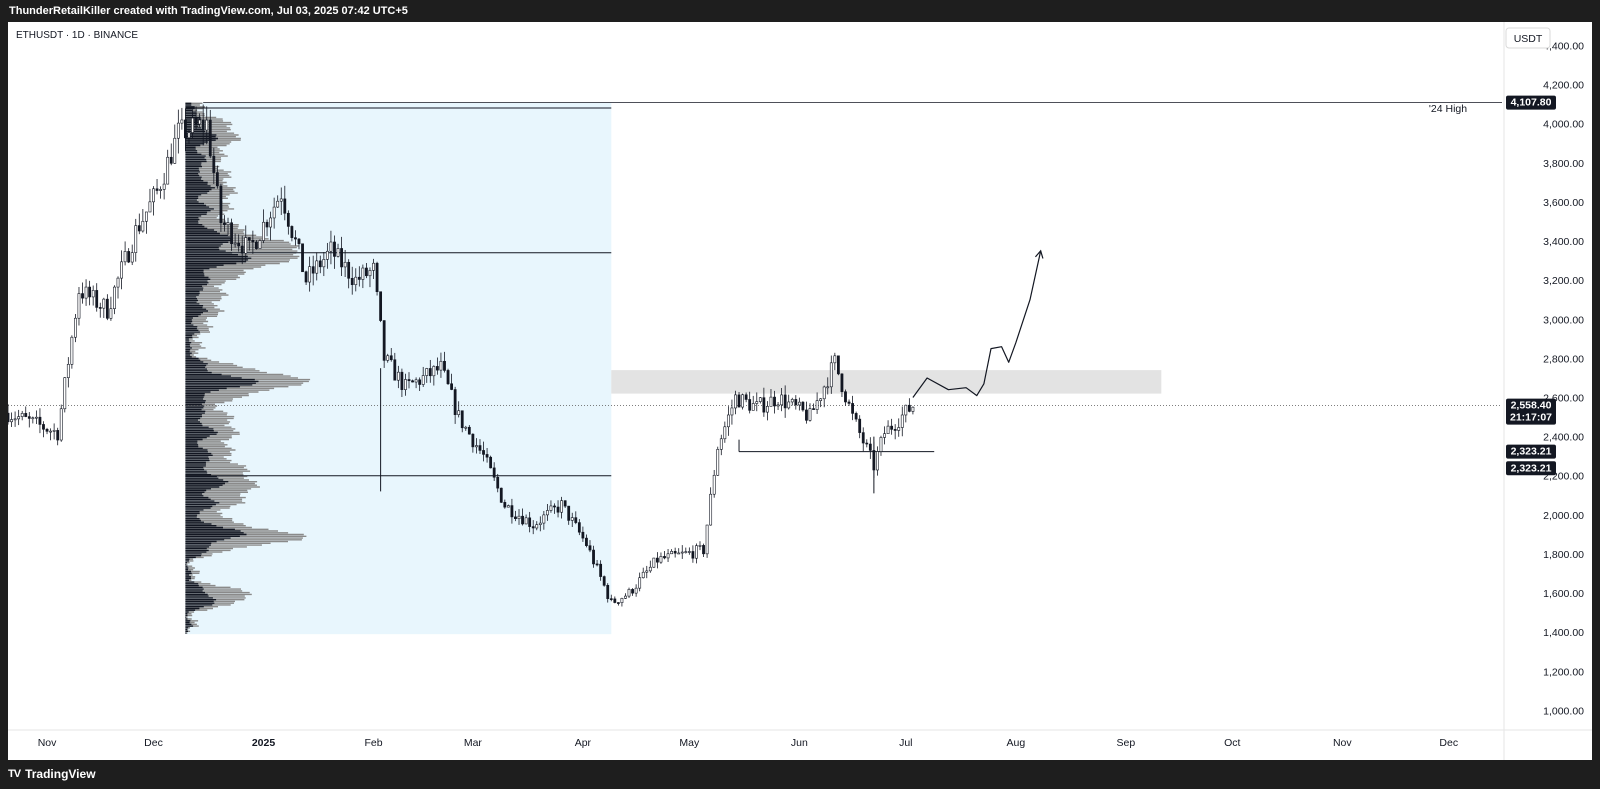 The height and width of the screenshot is (789, 1600). I want to click on time-axis-tick-label: Jul, so click(905, 743).